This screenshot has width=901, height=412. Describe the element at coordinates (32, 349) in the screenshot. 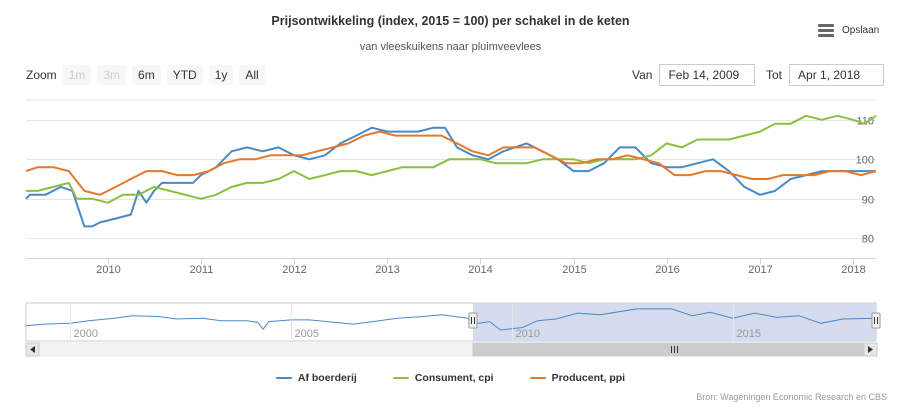

I see `arrow-left-icon` at that location.